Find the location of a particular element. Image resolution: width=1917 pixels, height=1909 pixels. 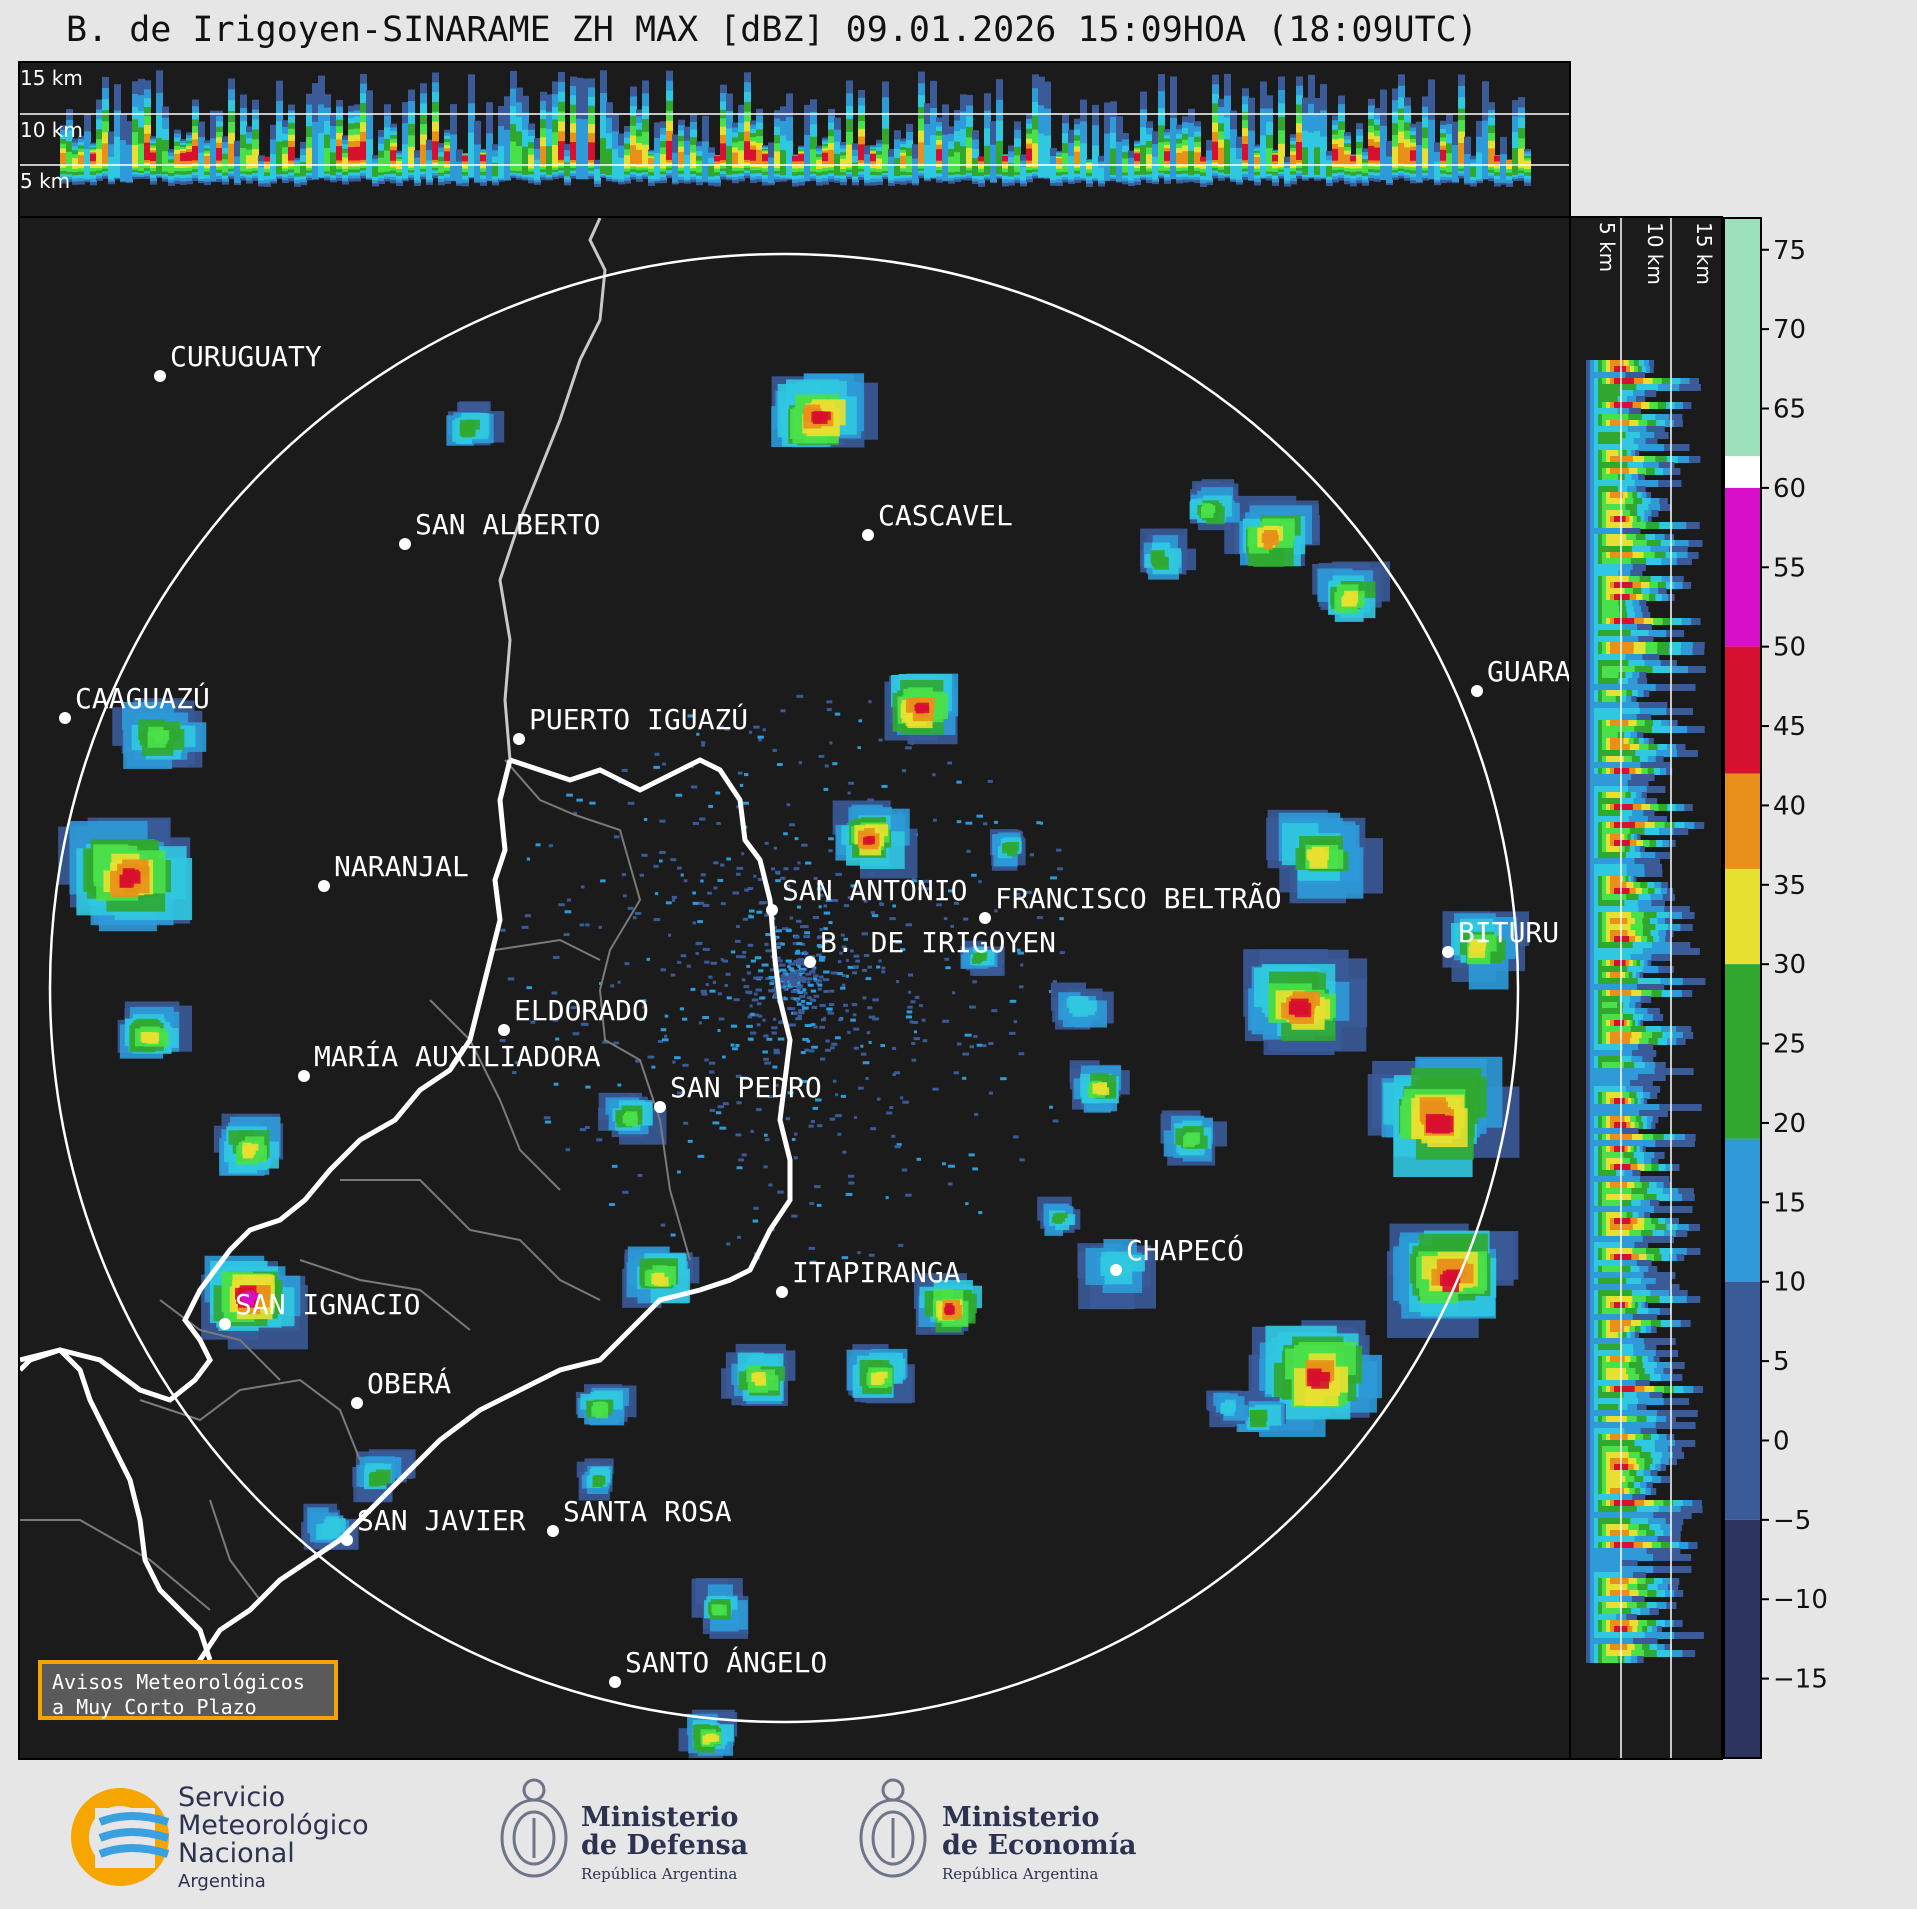

city-dot is located at coordinates (405, 544).